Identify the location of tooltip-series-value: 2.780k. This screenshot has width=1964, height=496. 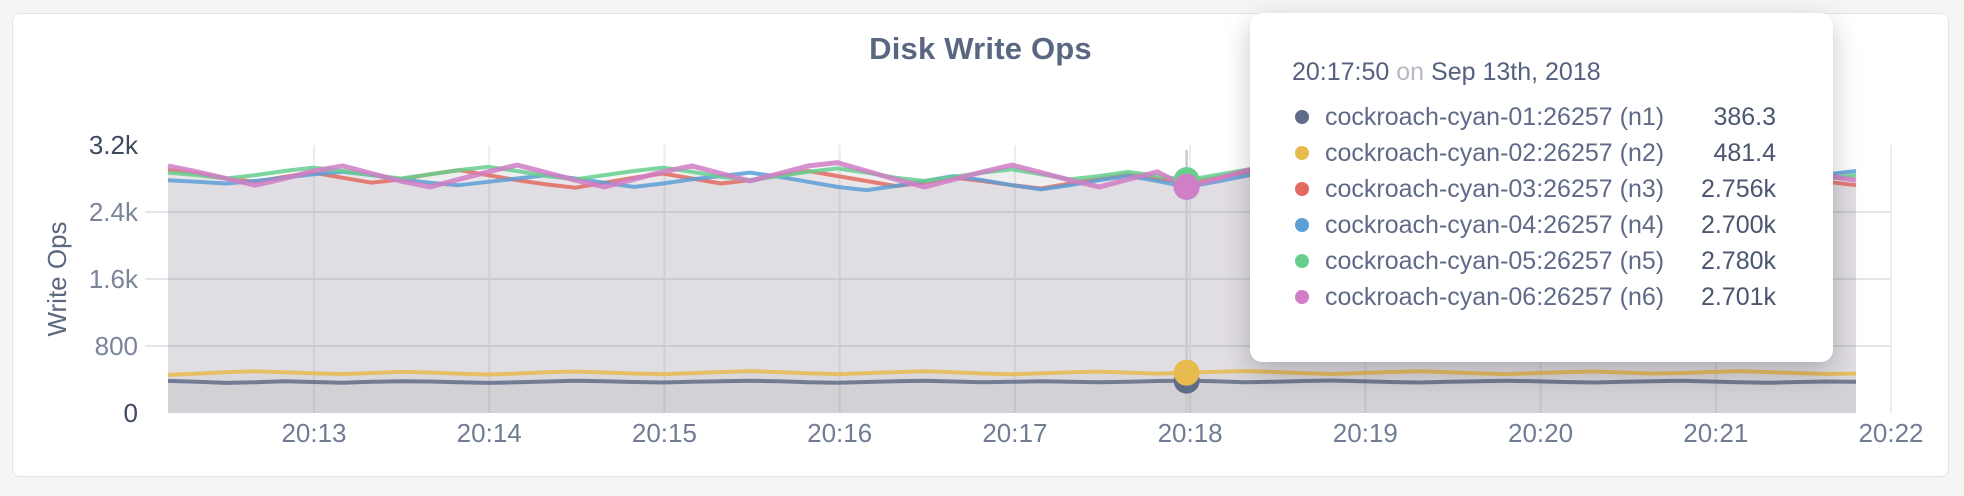
(1738, 260).